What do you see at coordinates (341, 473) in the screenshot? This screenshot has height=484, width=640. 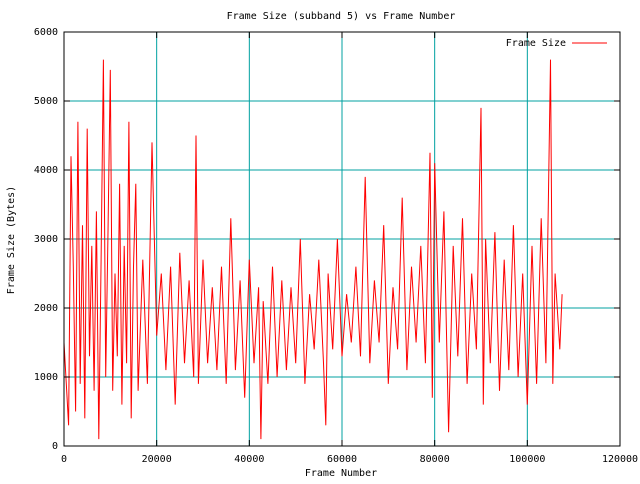 I see `x-axis-label: Frame Number` at bounding box center [341, 473].